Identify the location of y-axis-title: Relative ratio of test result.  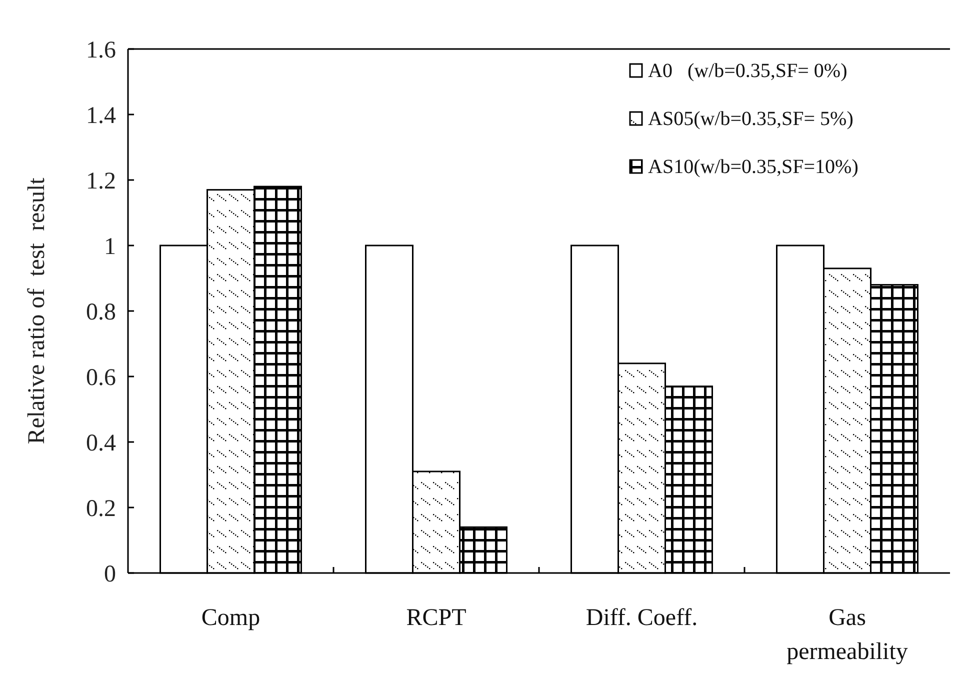
(37, 310).